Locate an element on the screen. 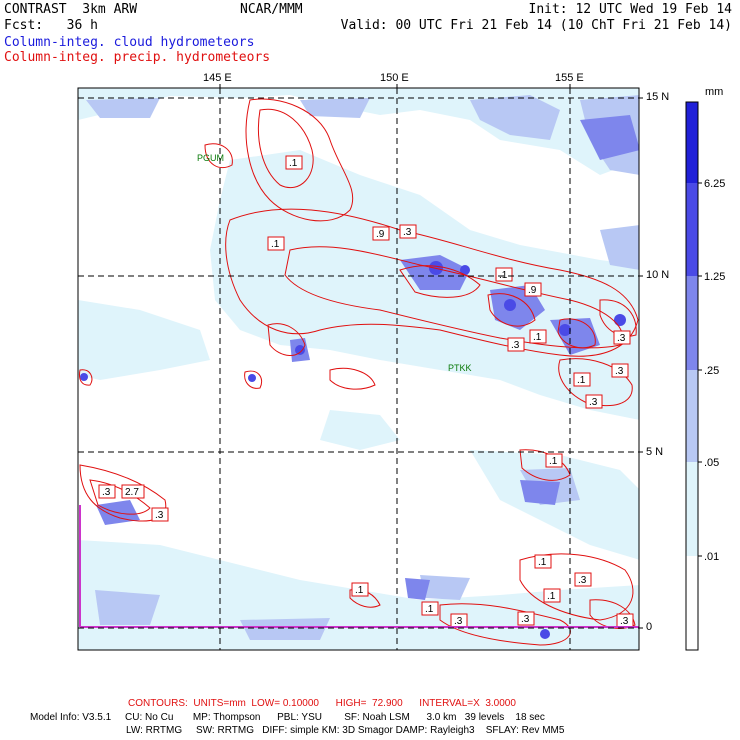 The image size is (740, 740). lon-label-150: 150 E is located at coordinates (394, 78).